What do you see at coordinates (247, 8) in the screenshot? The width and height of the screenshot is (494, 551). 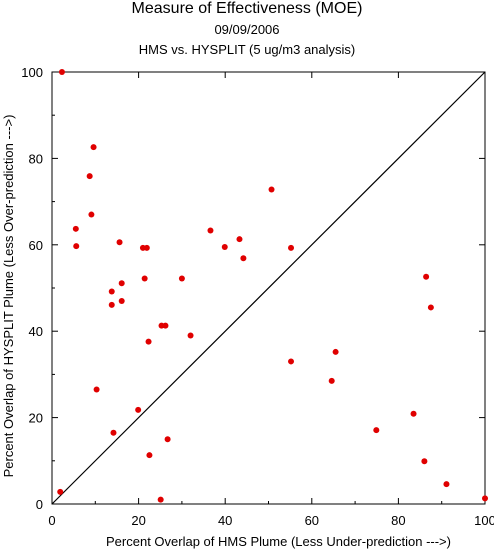 I see `chart-title: Measure of Effectiveness (MOE)` at bounding box center [247, 8].